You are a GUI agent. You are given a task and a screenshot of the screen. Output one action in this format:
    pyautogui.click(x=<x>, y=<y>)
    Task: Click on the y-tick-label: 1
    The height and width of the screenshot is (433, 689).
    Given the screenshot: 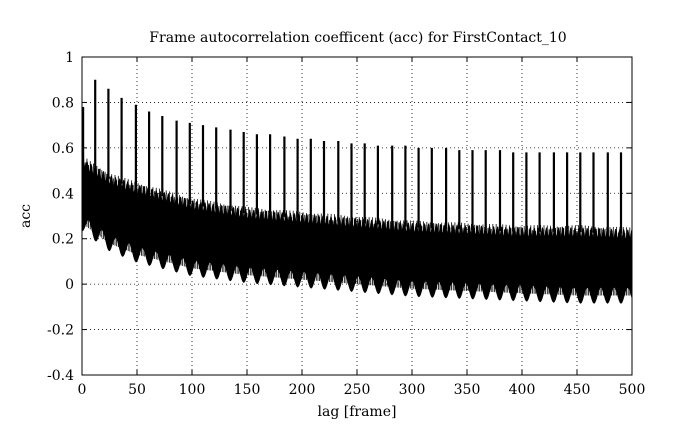 What is the action you would take?
    pyautogui.click(x=69, y=58)
    